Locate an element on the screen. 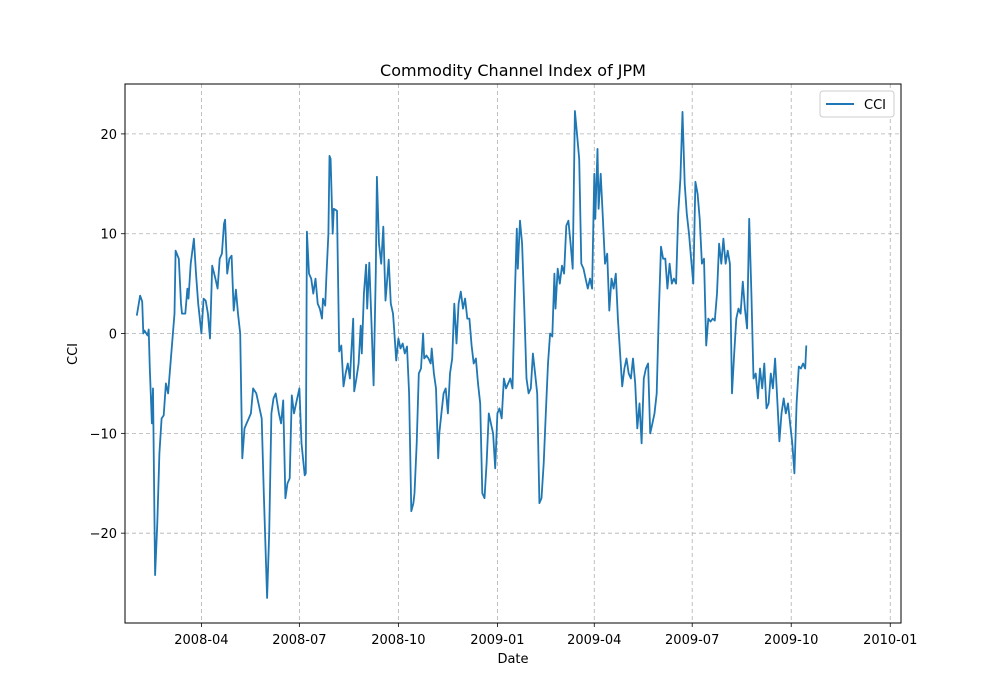  x-tick-label: 2009-10 is located at coordinates (791, 640).